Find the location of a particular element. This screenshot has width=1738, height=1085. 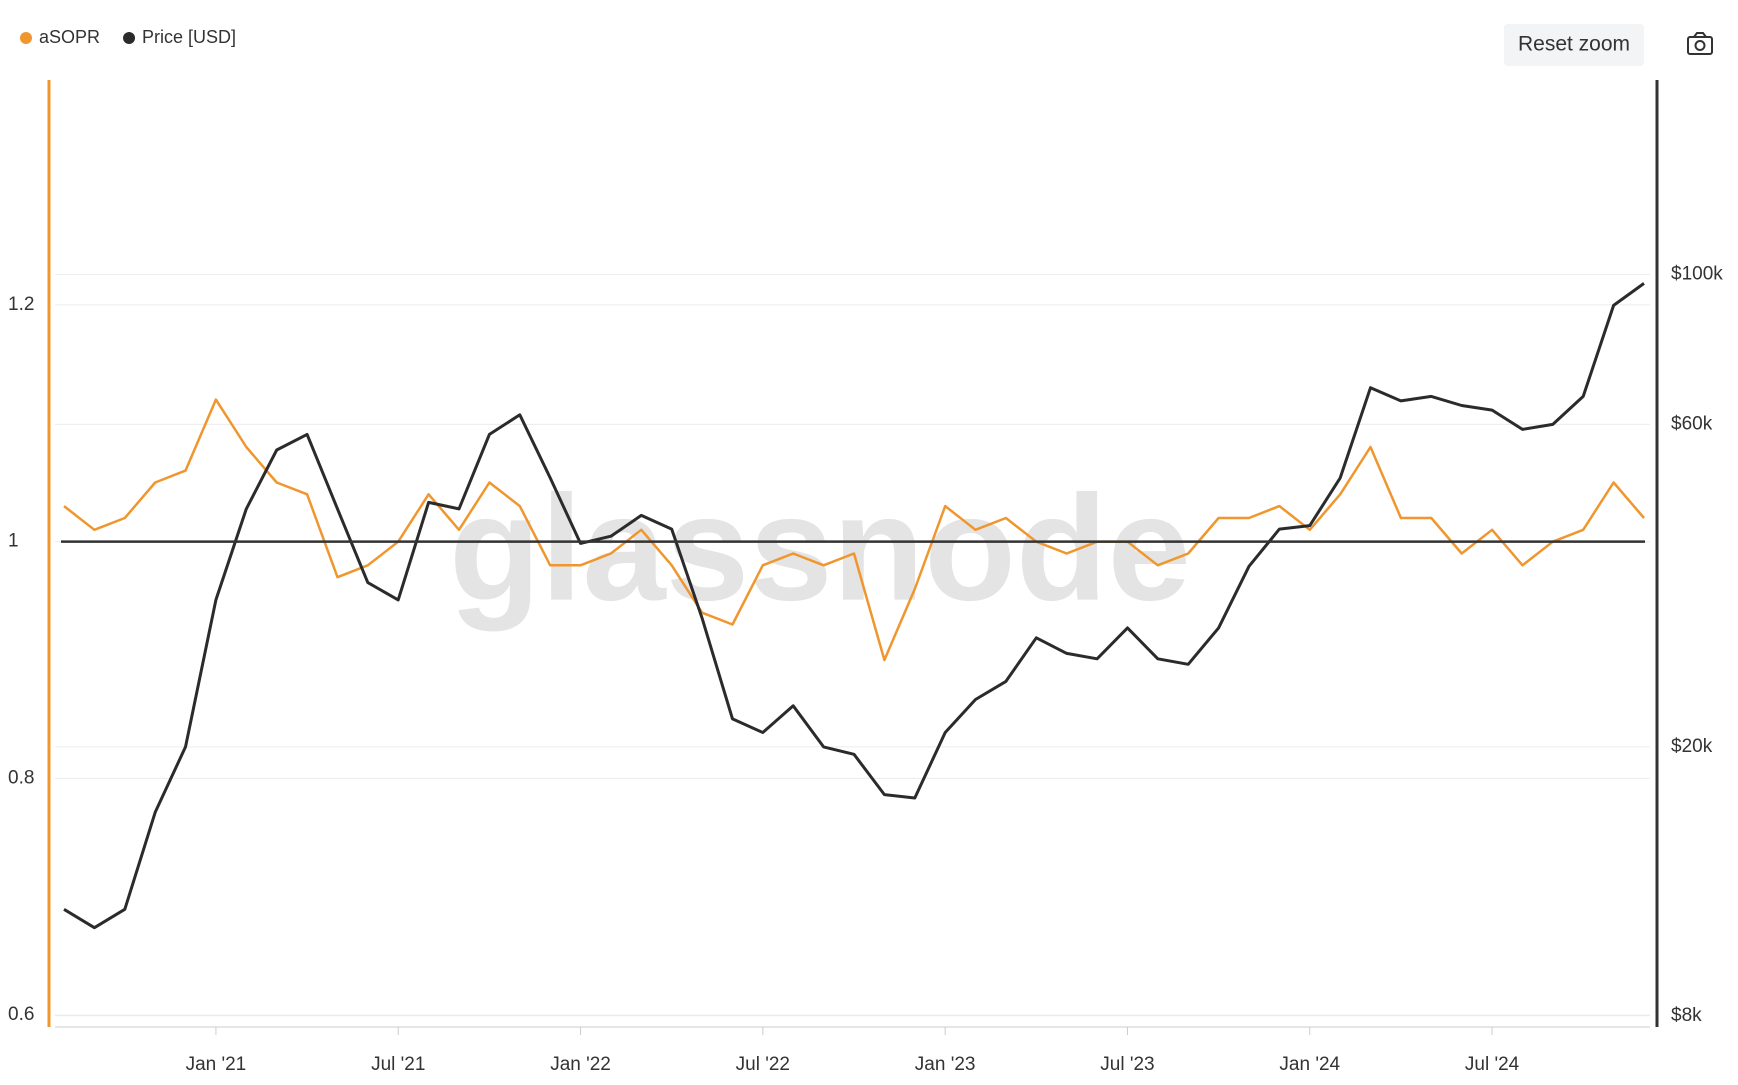

x-tick-label: Jul '21 is located at coordinates (398, 1064).